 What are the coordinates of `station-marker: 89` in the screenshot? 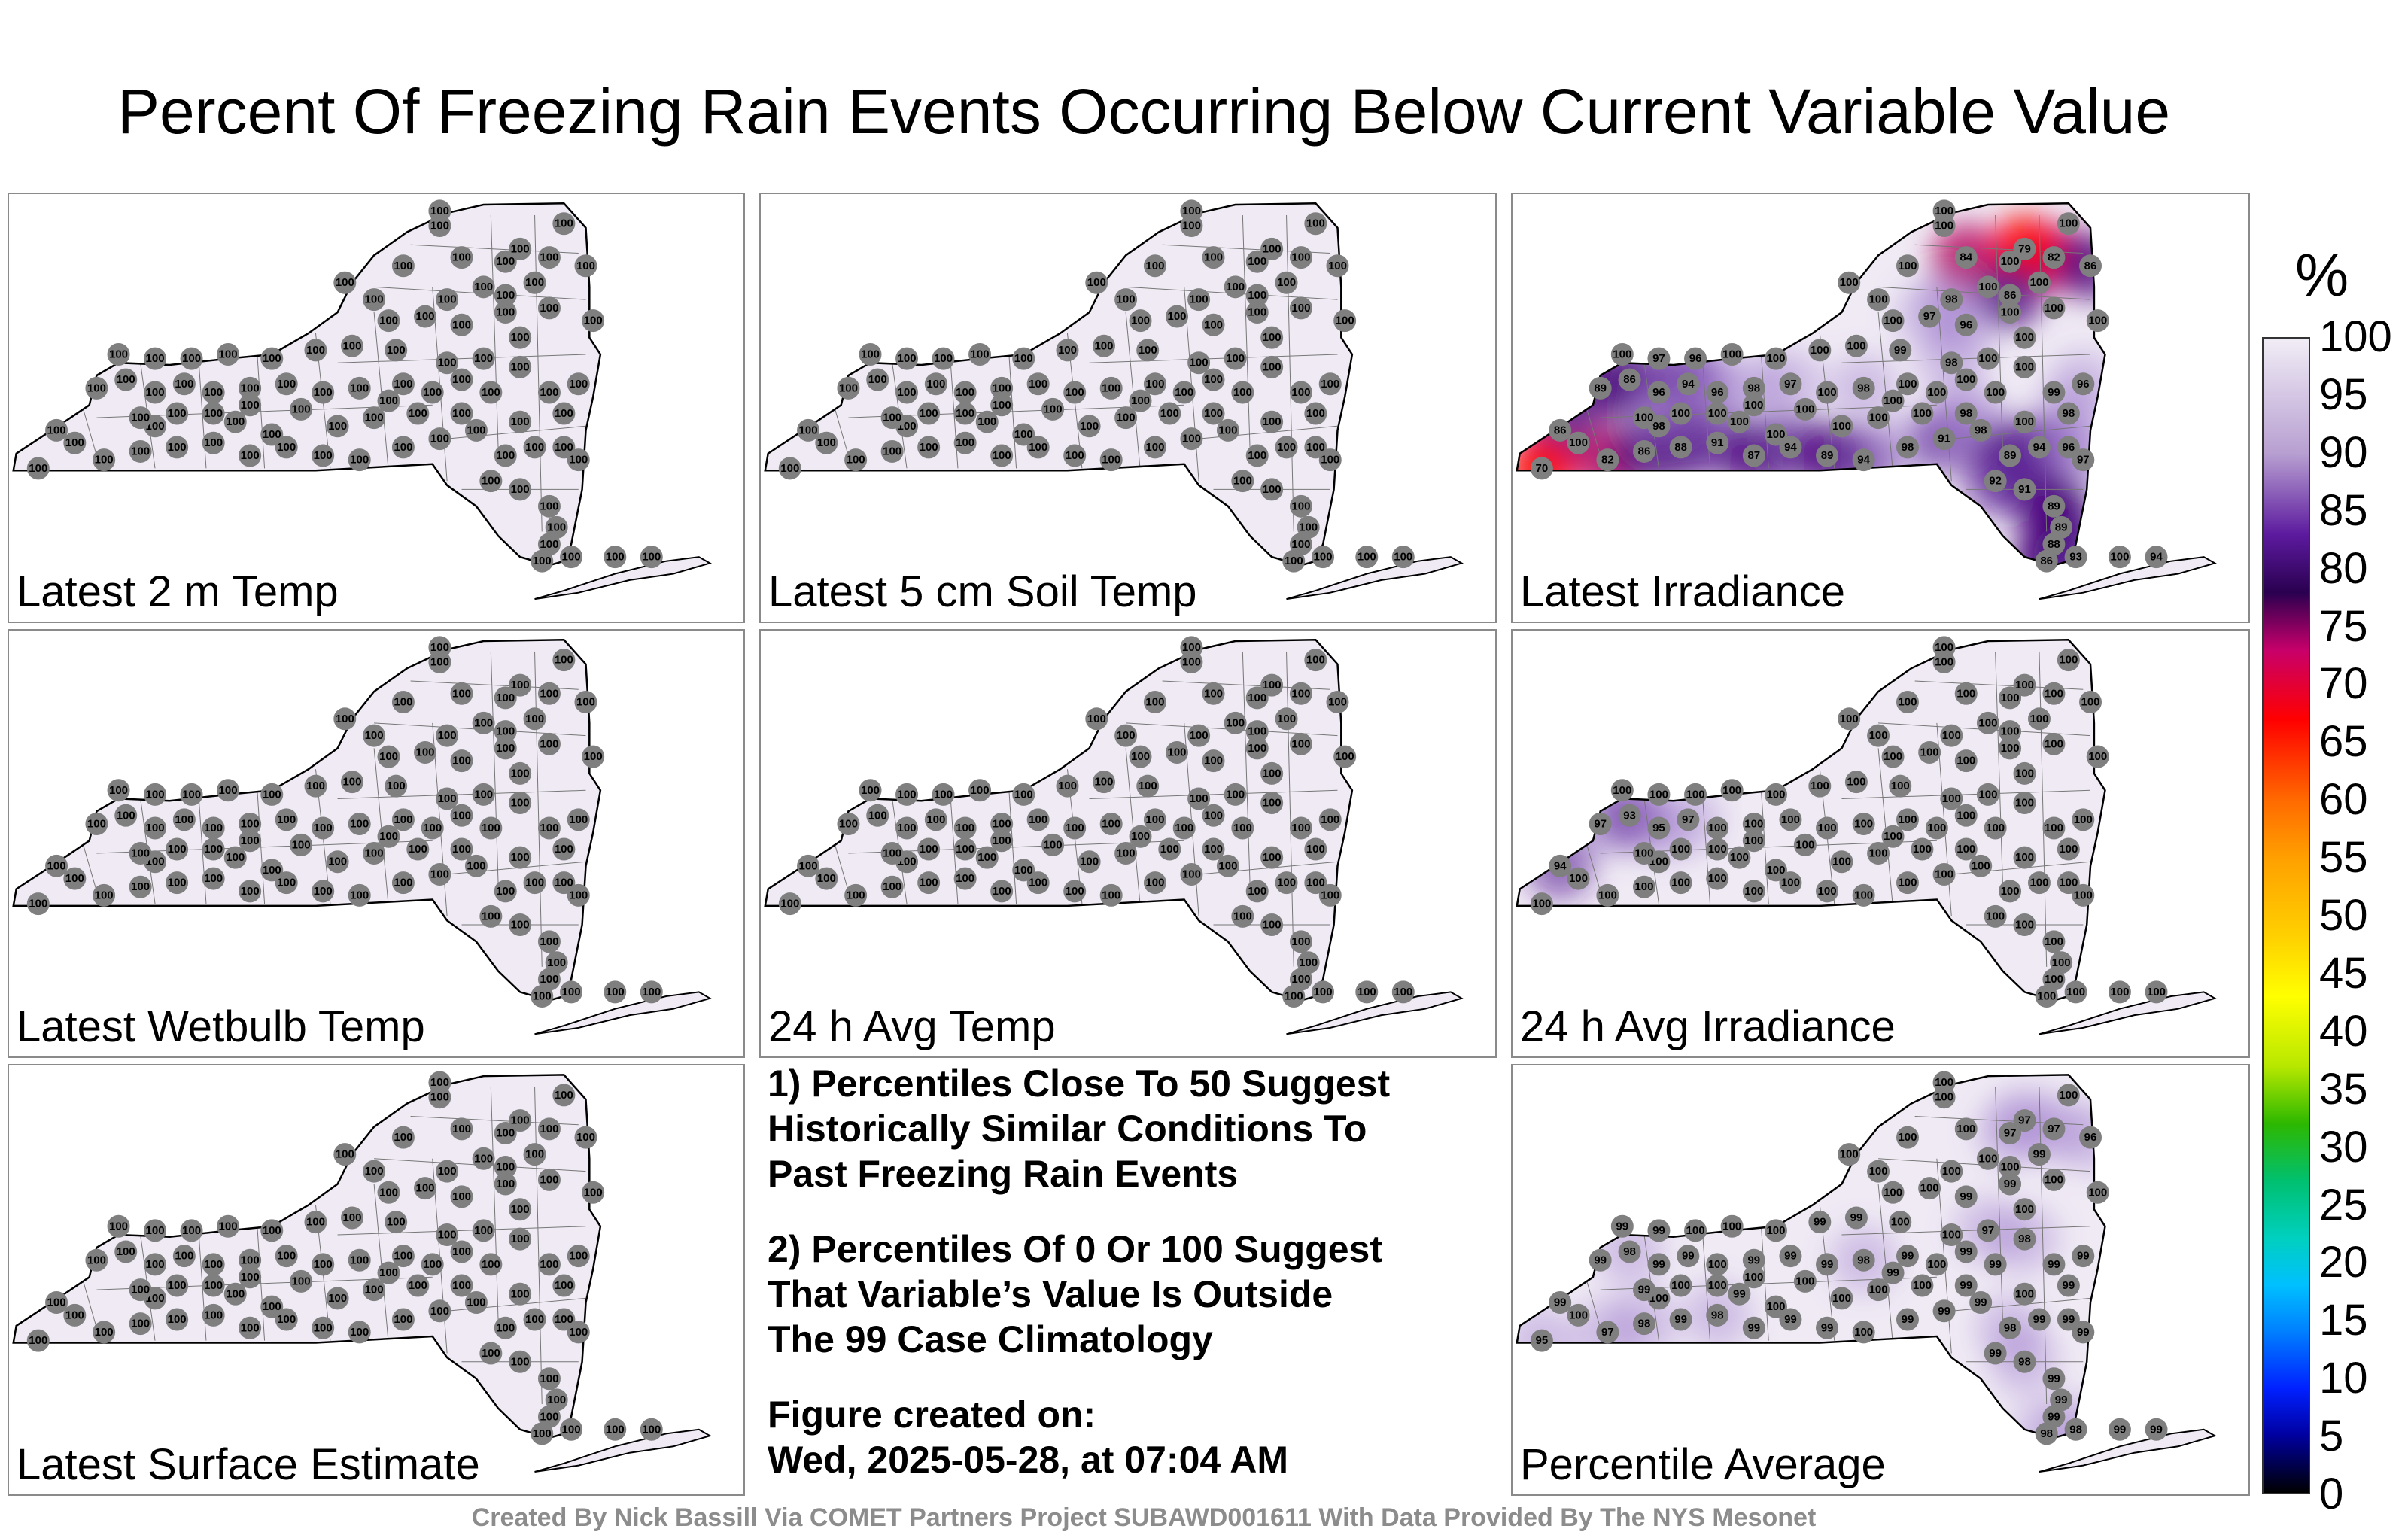 It's located at (2061, 527).